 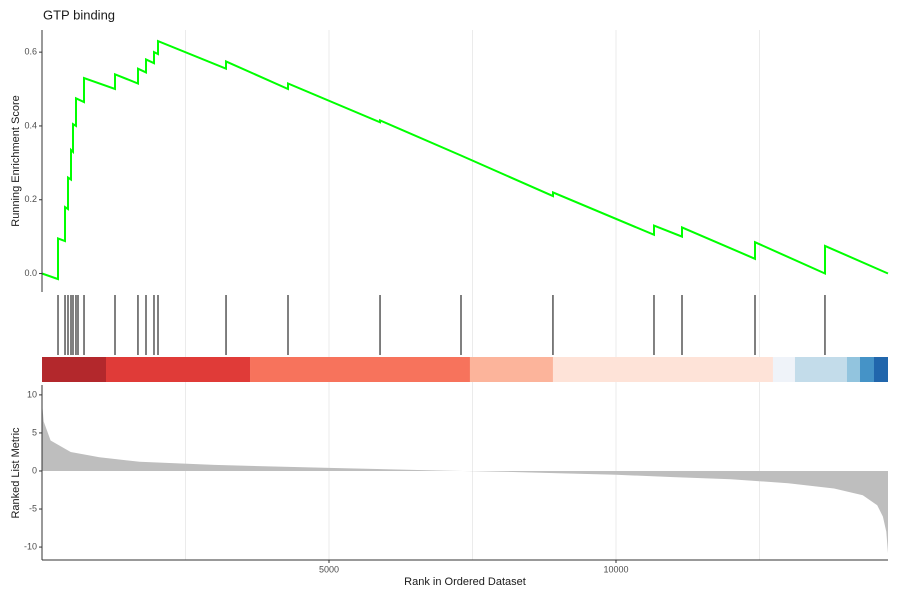 What do you see at coordinates (79, 14) in the screenshot?
I see `chart-title: GTP binding` at bounding box center [79, 14].